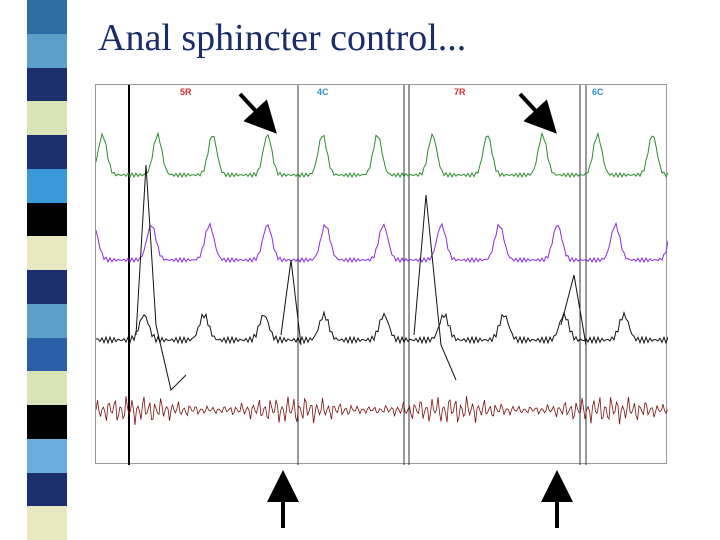 This screenshot has height=540, width=720. I want to click on channel-label-6c: 6C, so click(598, 92).